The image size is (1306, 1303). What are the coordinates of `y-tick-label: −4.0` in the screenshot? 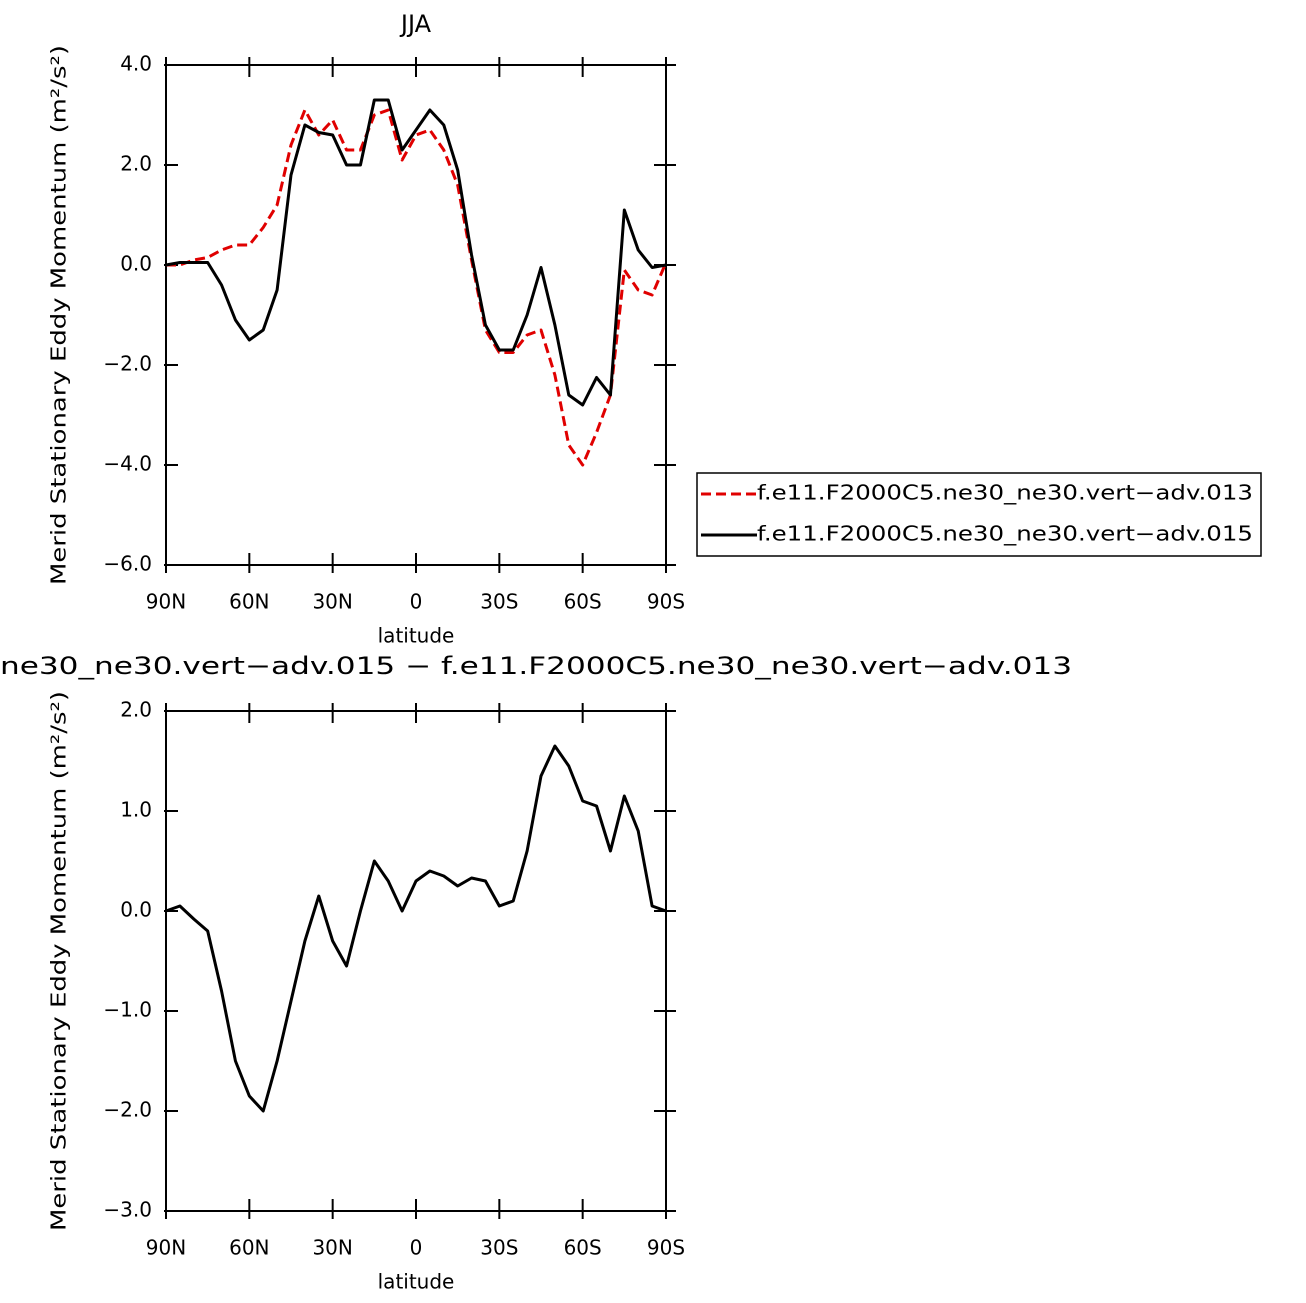 It's located at (127, 464).